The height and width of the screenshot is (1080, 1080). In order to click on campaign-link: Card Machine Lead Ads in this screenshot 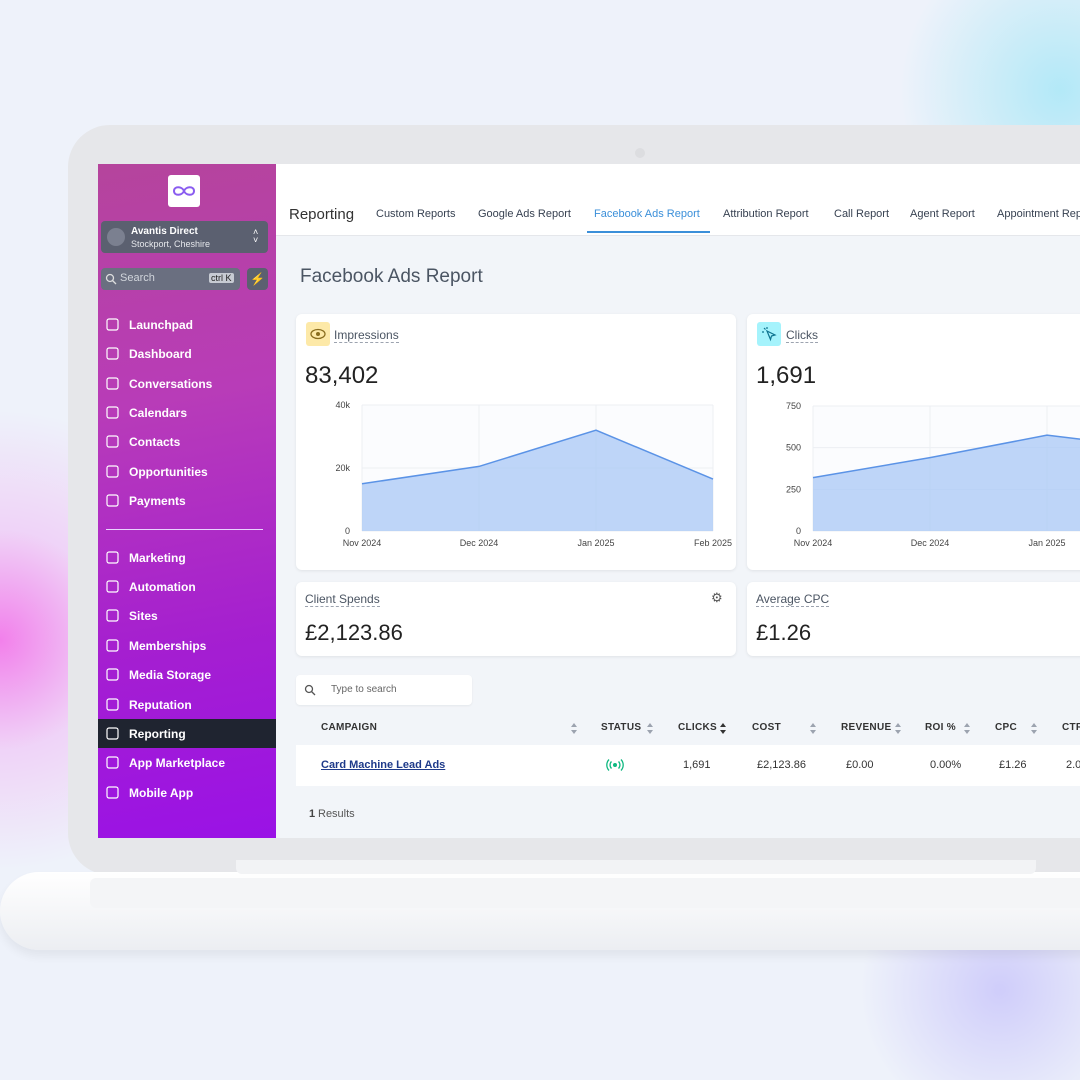, I will do `click(383, 765)`.